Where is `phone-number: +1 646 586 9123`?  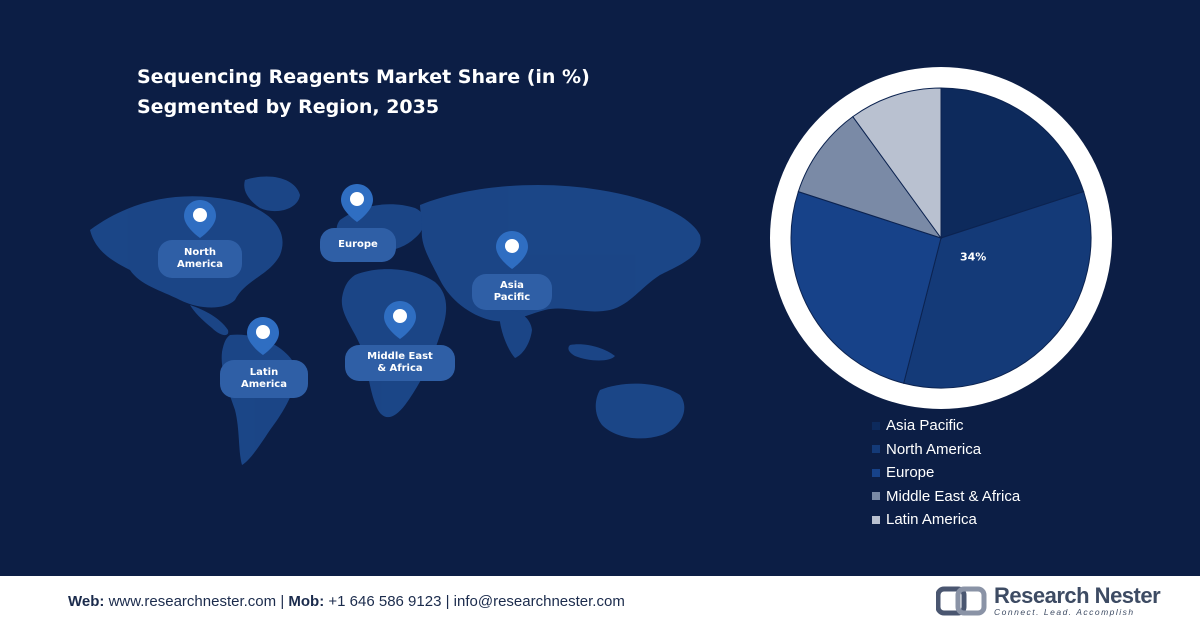 phone-number: +1 646 586 9123 is located at coordinates (385, 601).